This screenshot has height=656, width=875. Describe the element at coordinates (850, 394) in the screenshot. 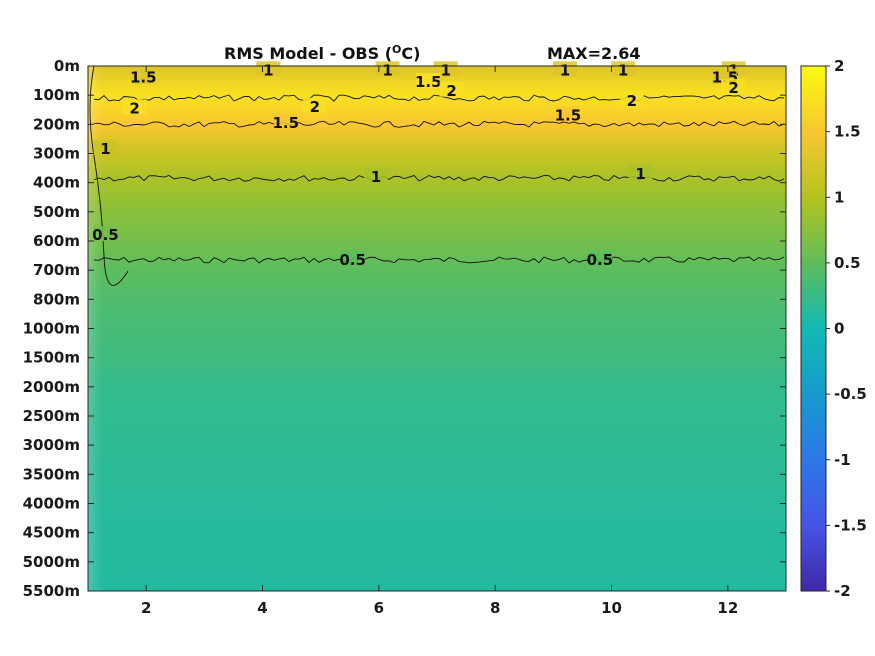

I see `colorbar-tick-label: -0.5` at that location.